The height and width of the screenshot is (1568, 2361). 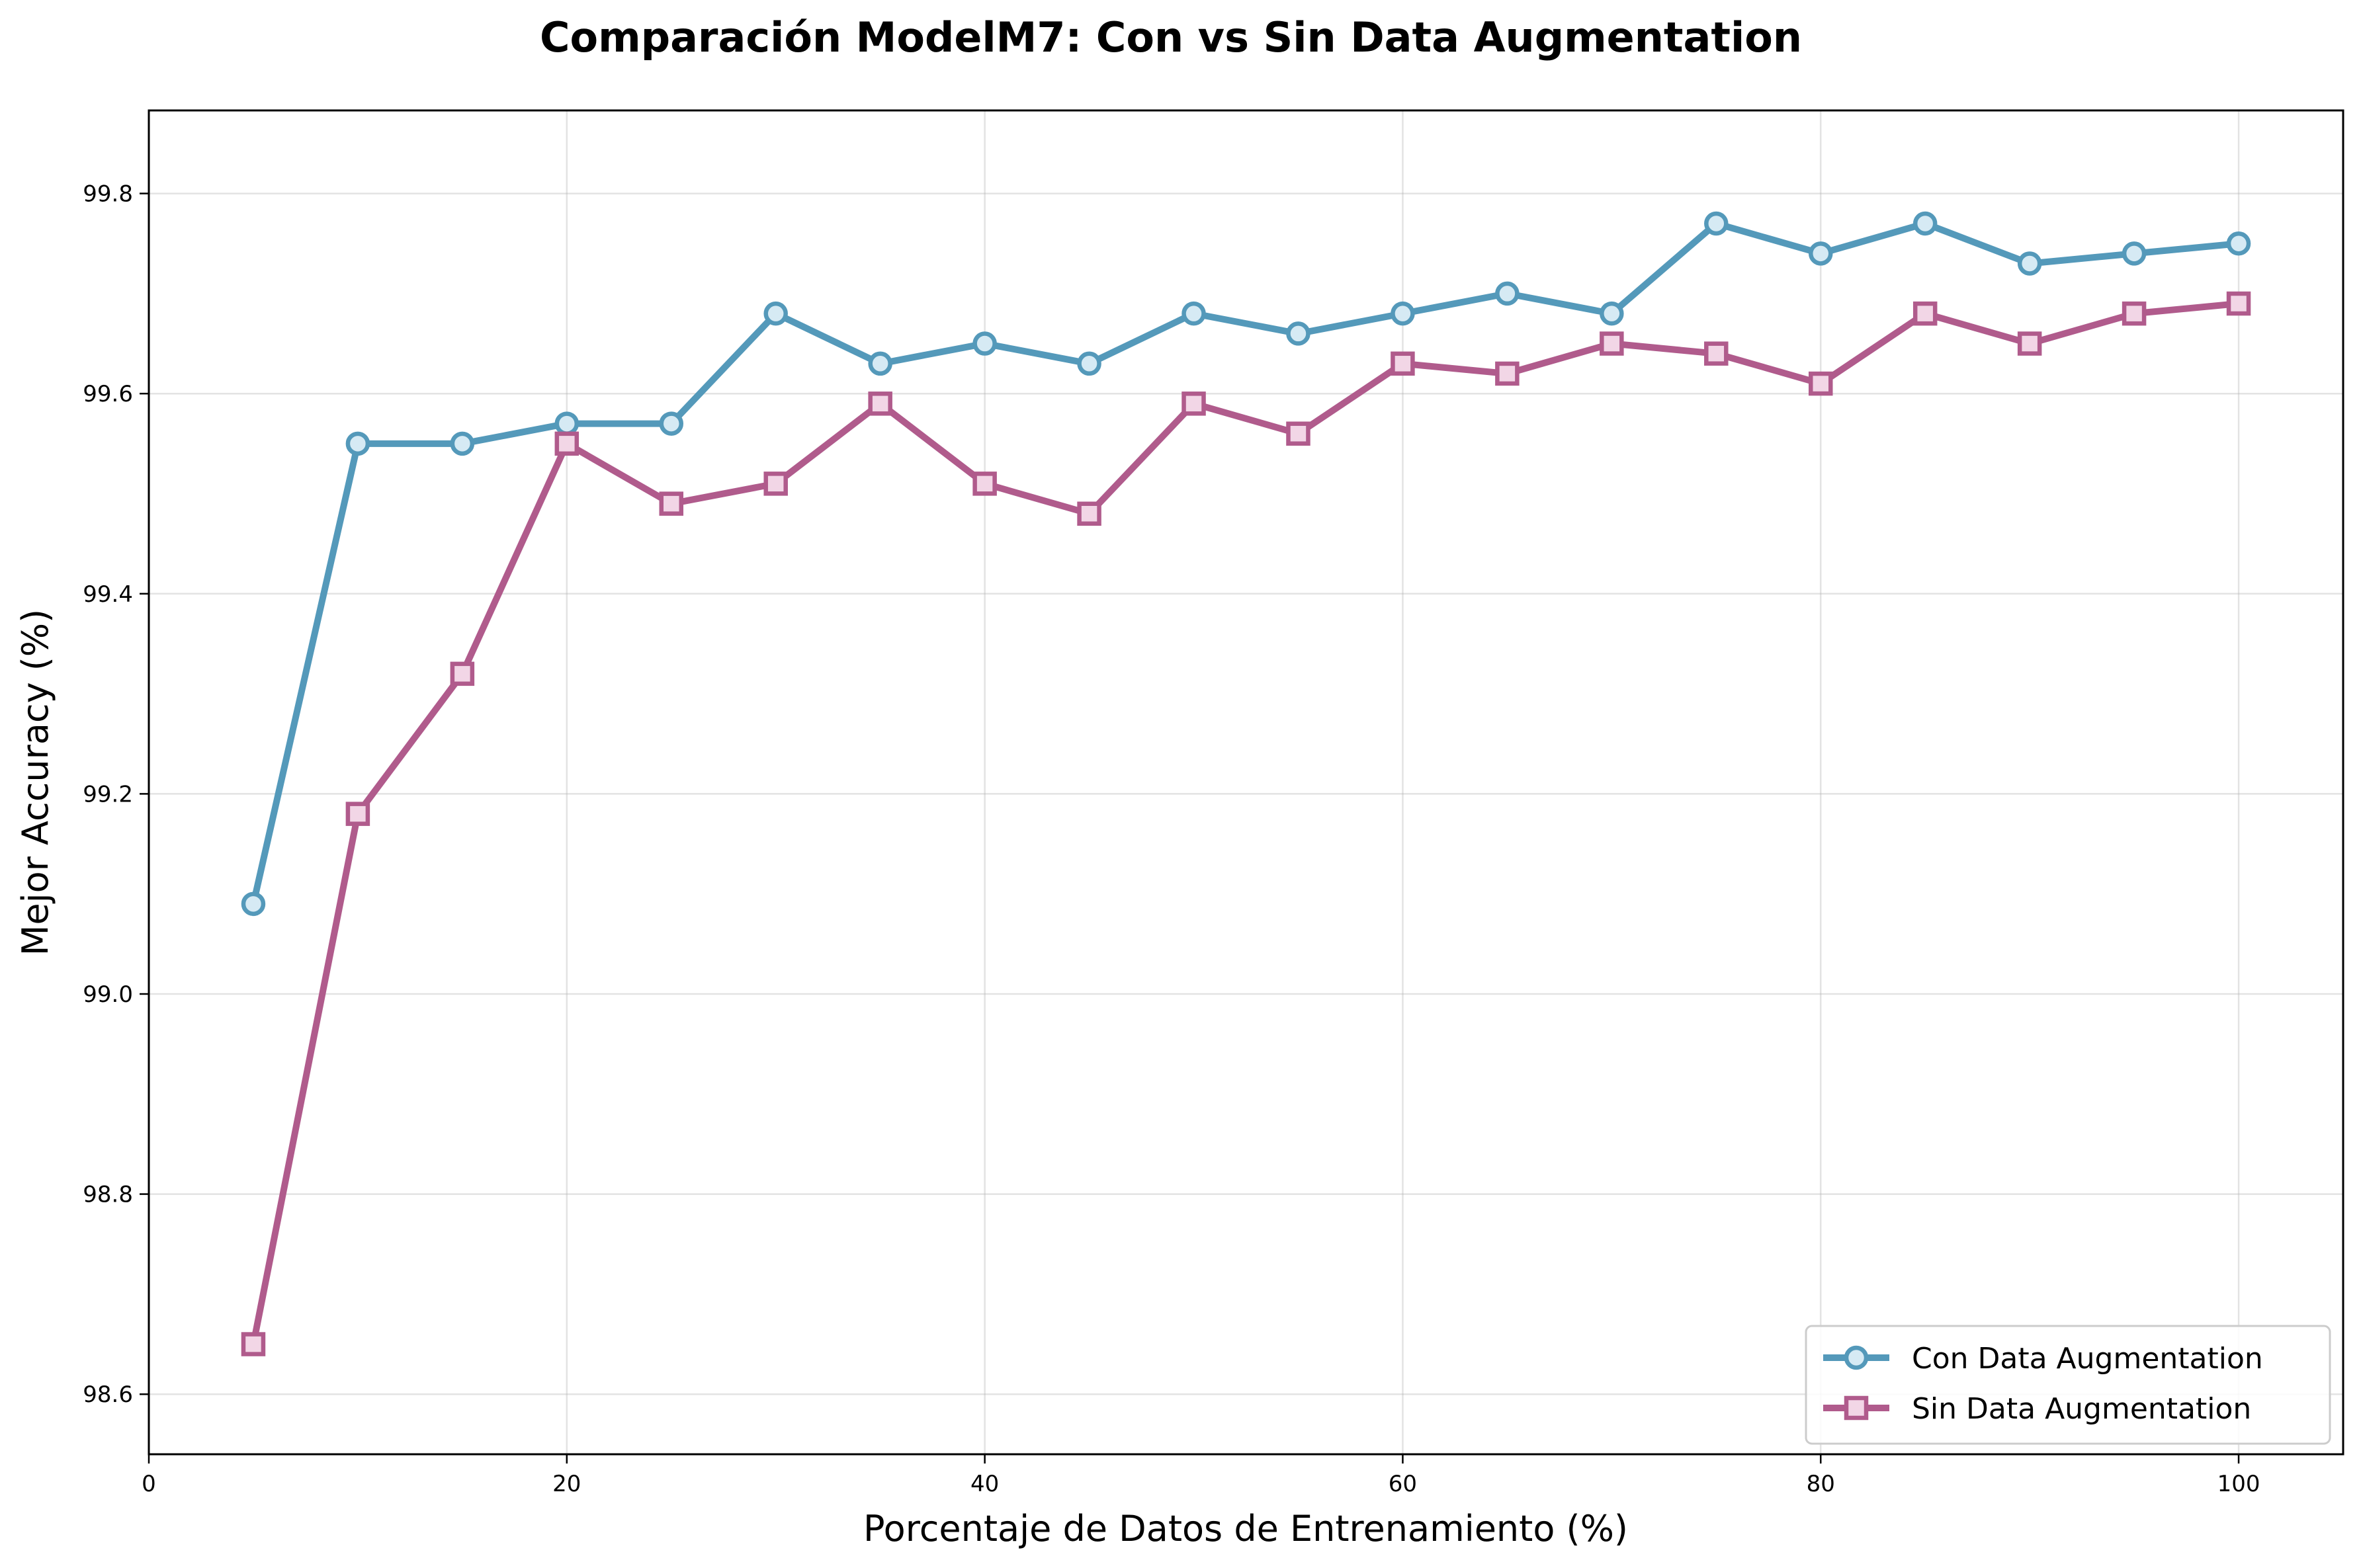 I want to click on x-tick-label: 100, so click(x=2238, y=1484).